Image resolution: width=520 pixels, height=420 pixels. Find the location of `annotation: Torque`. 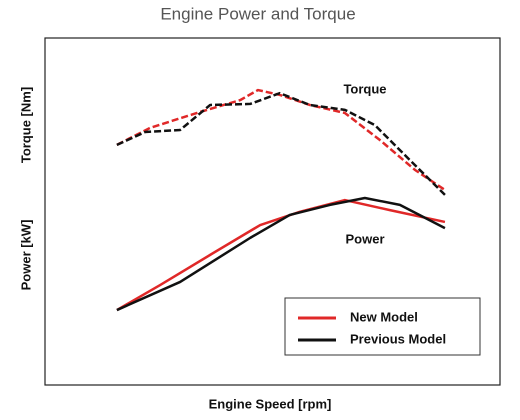

annotation: Torque is located at coordinates (364, 88).